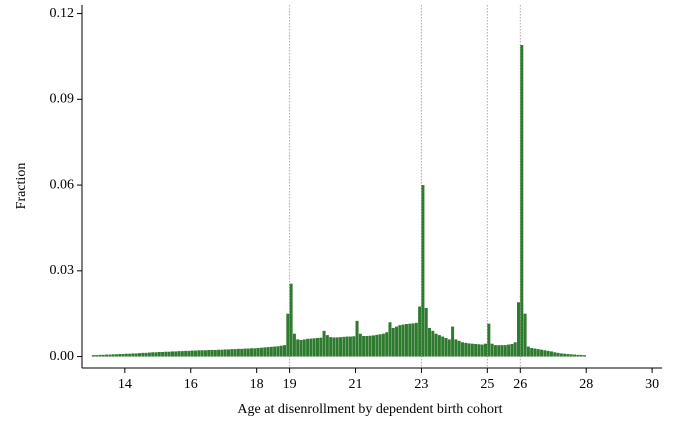 Image resolution: width=681 pixels, height=423 pixels. What do you see at coordinates (520, 384) in the screenshot?
I see `x-tick-label: 26` at bounding box center [520, 384].